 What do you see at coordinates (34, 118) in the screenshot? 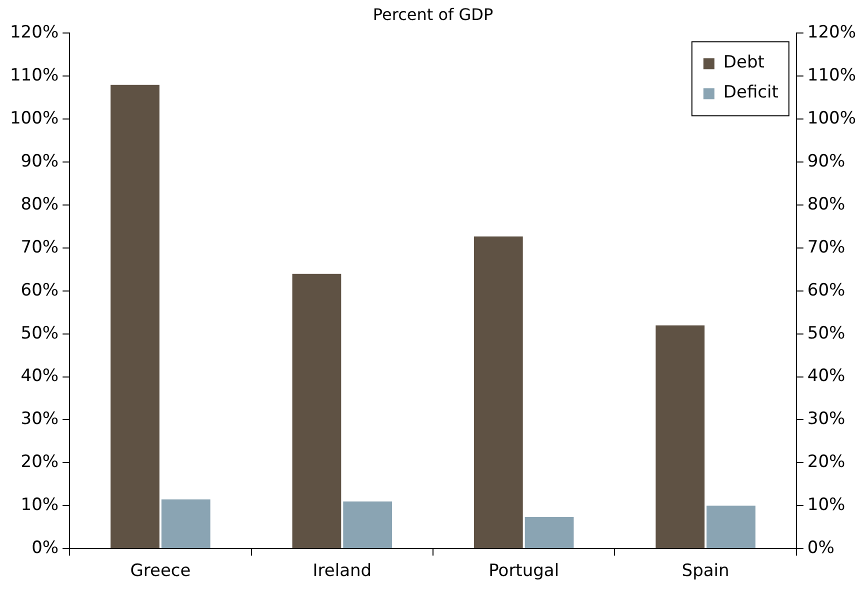
I see `y-tick-label: 100%` at bounding box center [34, 118].